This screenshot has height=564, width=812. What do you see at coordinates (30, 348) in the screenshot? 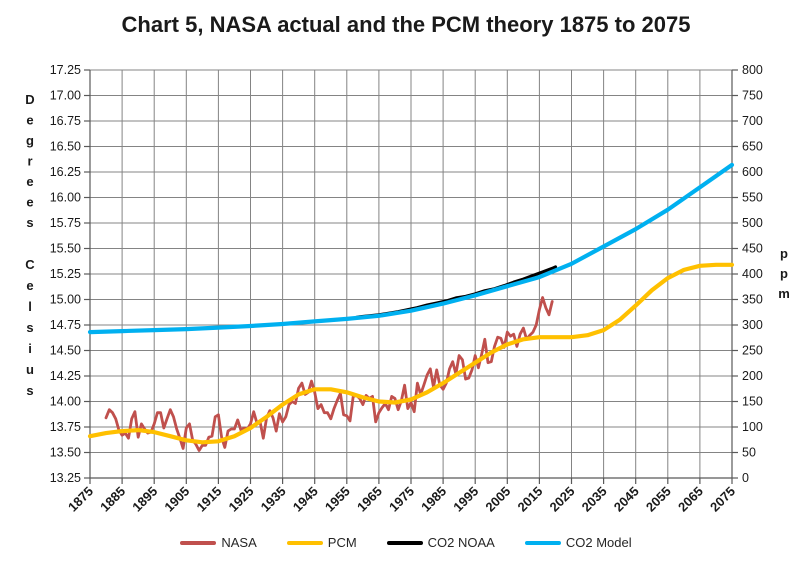
I see `y-left-axis-title-letter: i` at bounding box center [30, 348].